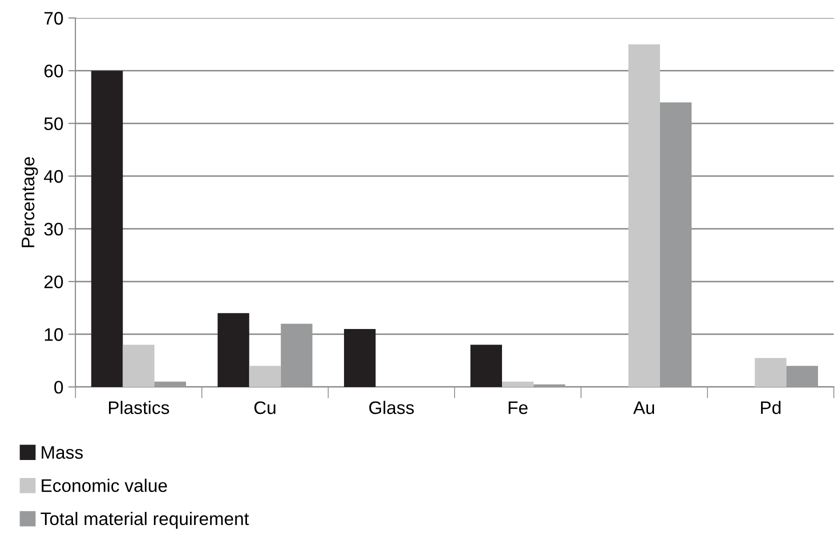 The width and height of the screenshot is (838, 545). Describe the element at coordinates (144, 520) in the screenshot. I see `legend-label: Total material requirement` at that location.